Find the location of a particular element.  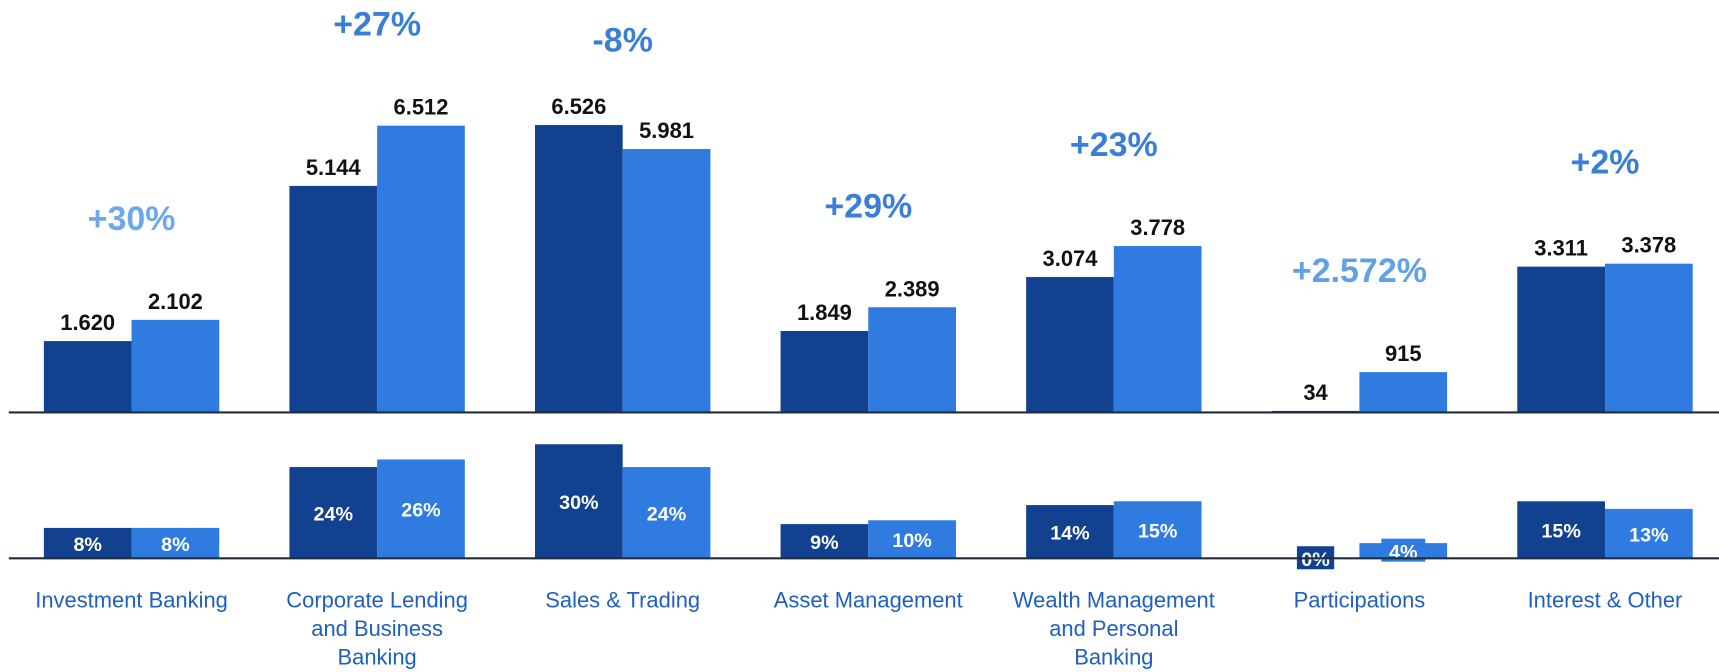

value-label: 3.778 is located at coordinates (1157, 227).